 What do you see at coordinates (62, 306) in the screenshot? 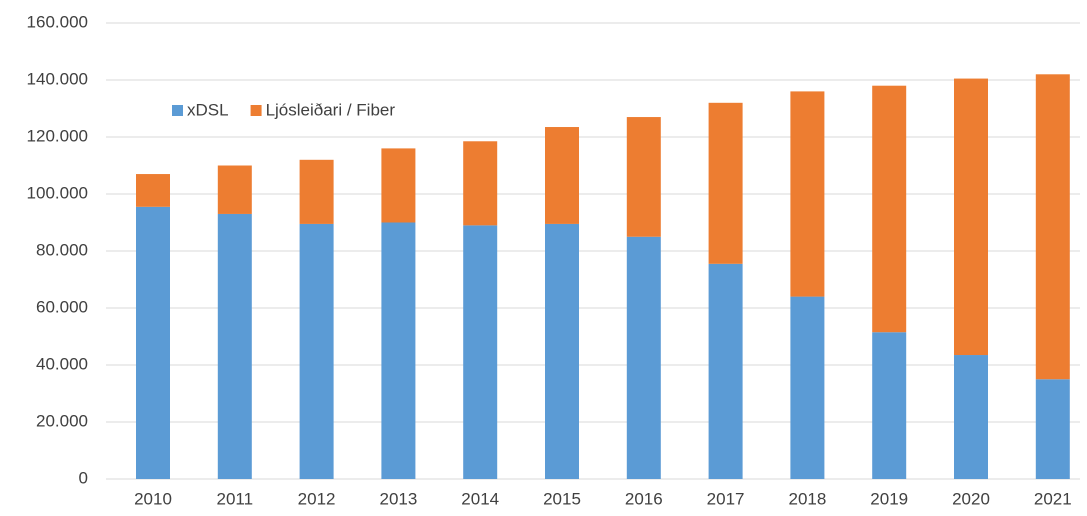
I see `y-tick-label: 60.000` at bounding box center [62, 306].